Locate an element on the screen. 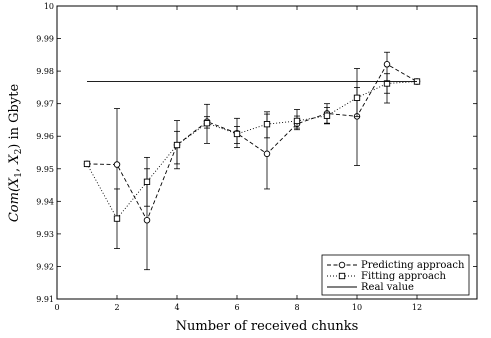 This screenshot has height=338, width=491. x-tick-label: 10 is located at coordinates (357, 307).